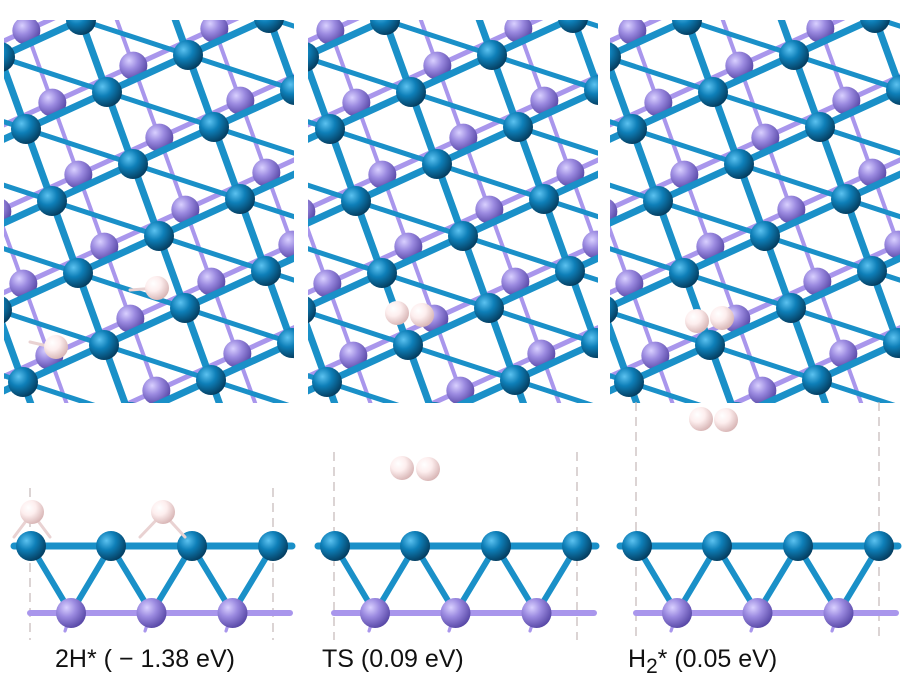  I want to click on caption-h2-subscript: 2, so click(652, 666).